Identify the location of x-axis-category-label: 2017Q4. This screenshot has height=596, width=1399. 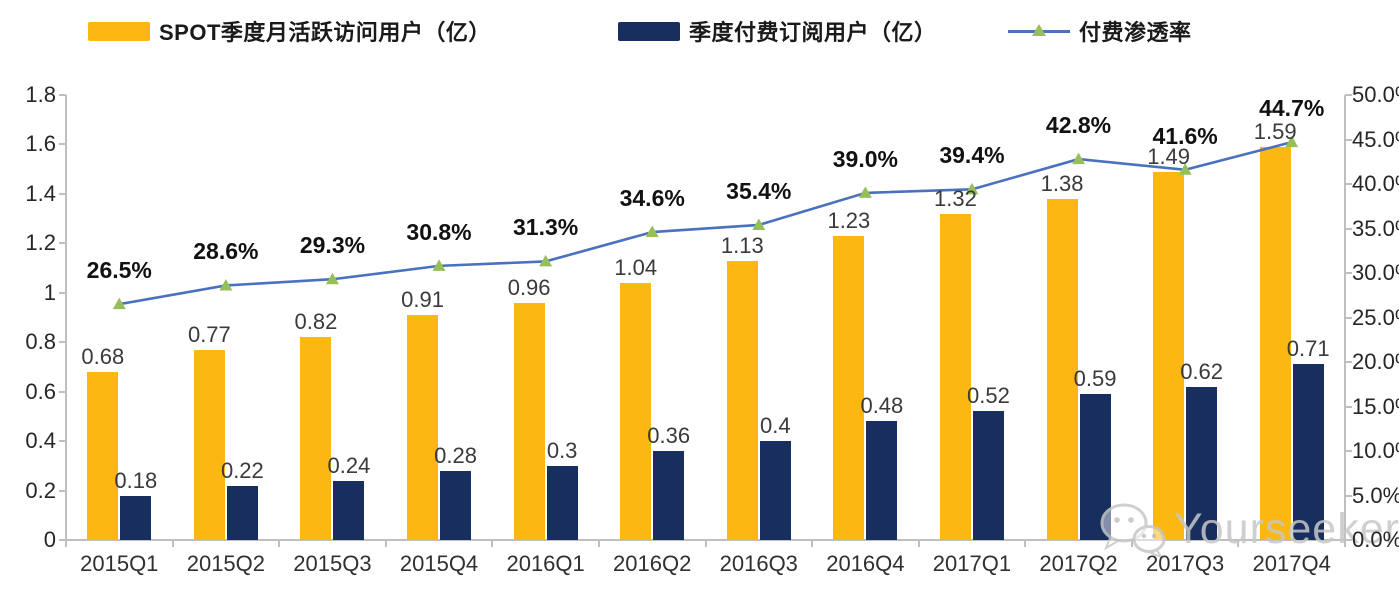
(1291, 563).